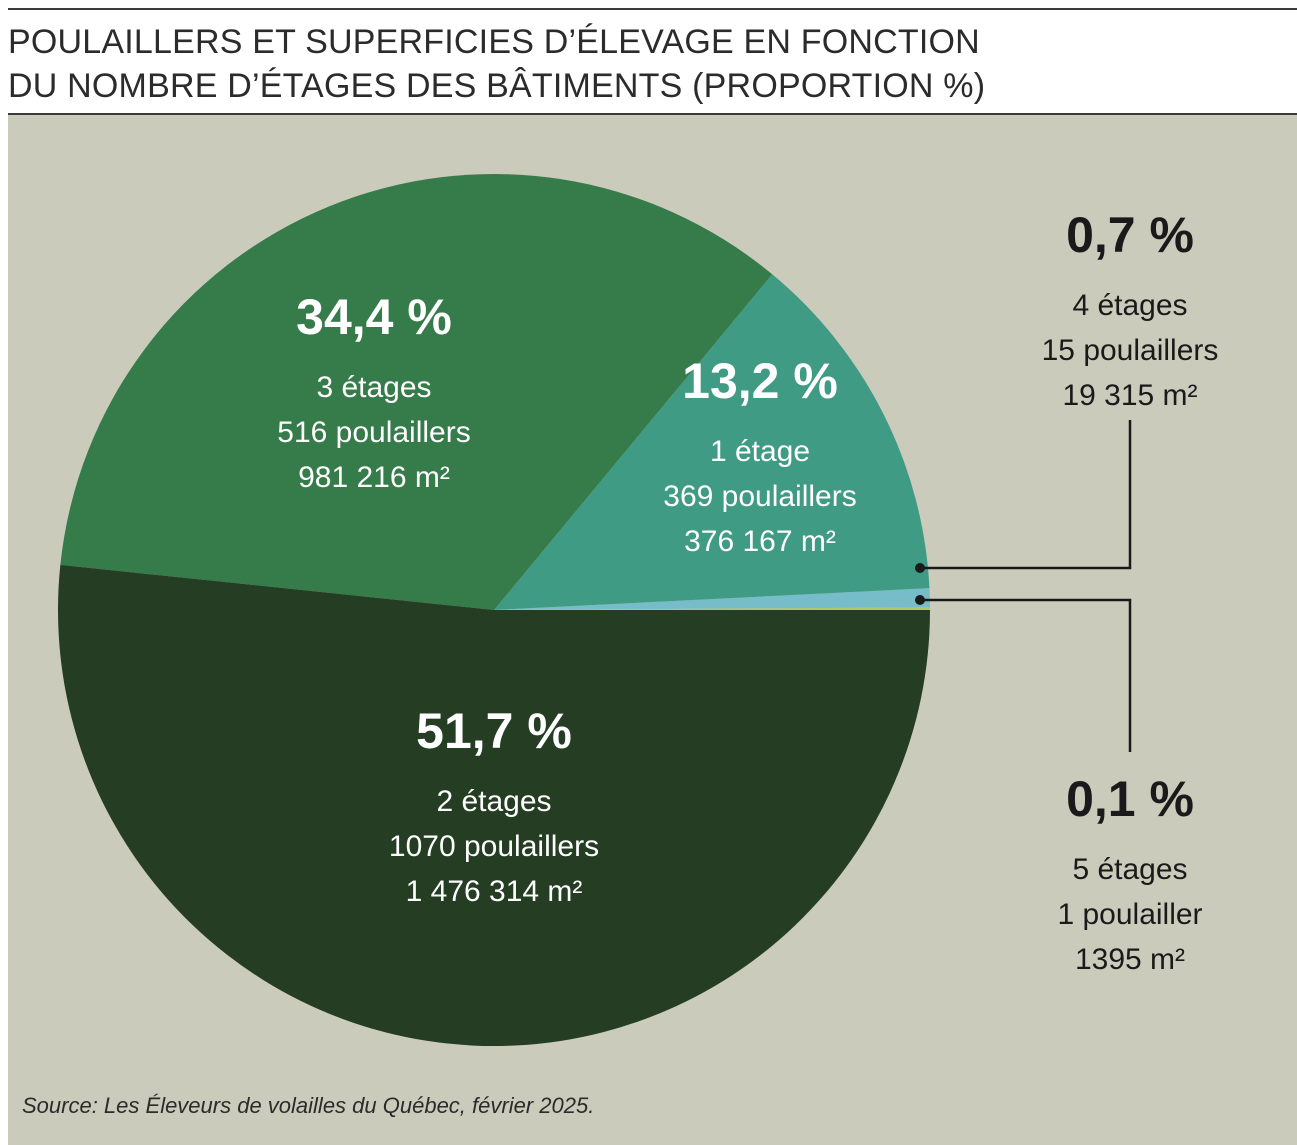 The height and width of the screenshot is (1145, 1297). Describe the element at coordinates (1130, 350) in the screenshot. I see `buildings-label: 15 poulaillers` at that location.